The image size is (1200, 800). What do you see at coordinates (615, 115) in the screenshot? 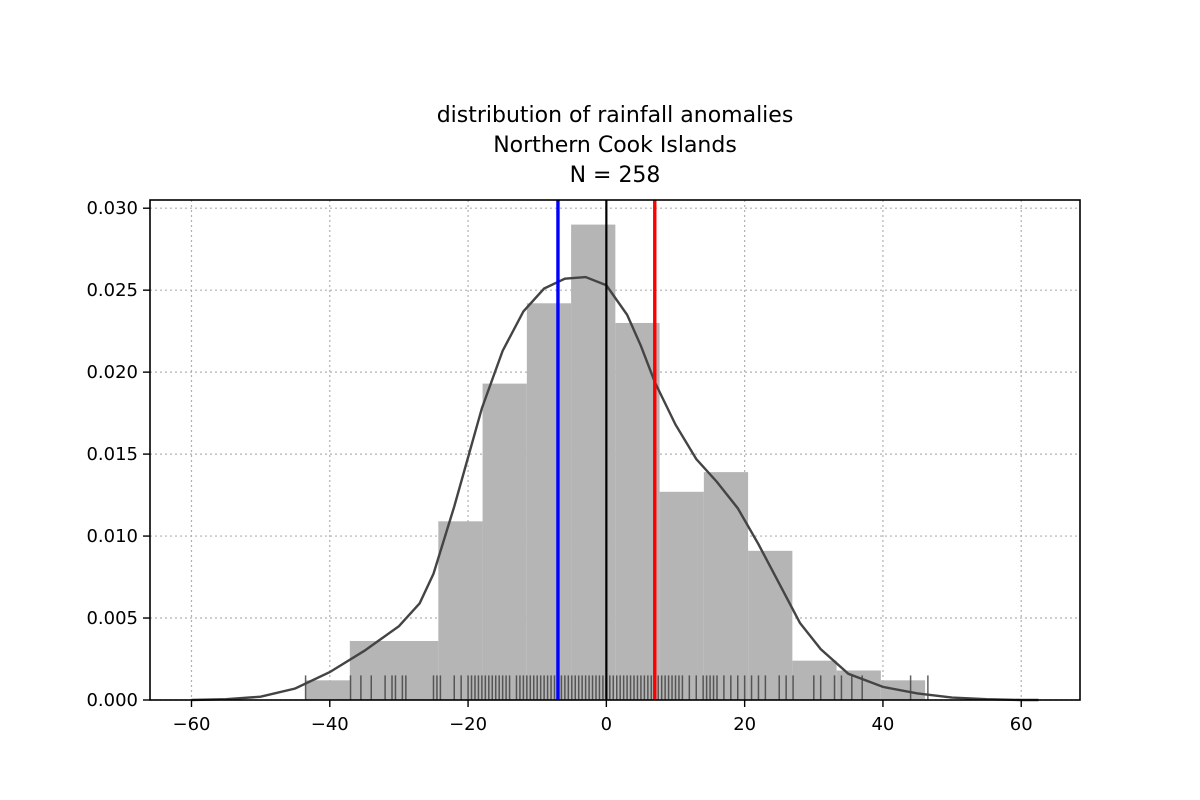
I see `title-line-1: distribution of rainfall anomalies` at bounding box center [615, 115].